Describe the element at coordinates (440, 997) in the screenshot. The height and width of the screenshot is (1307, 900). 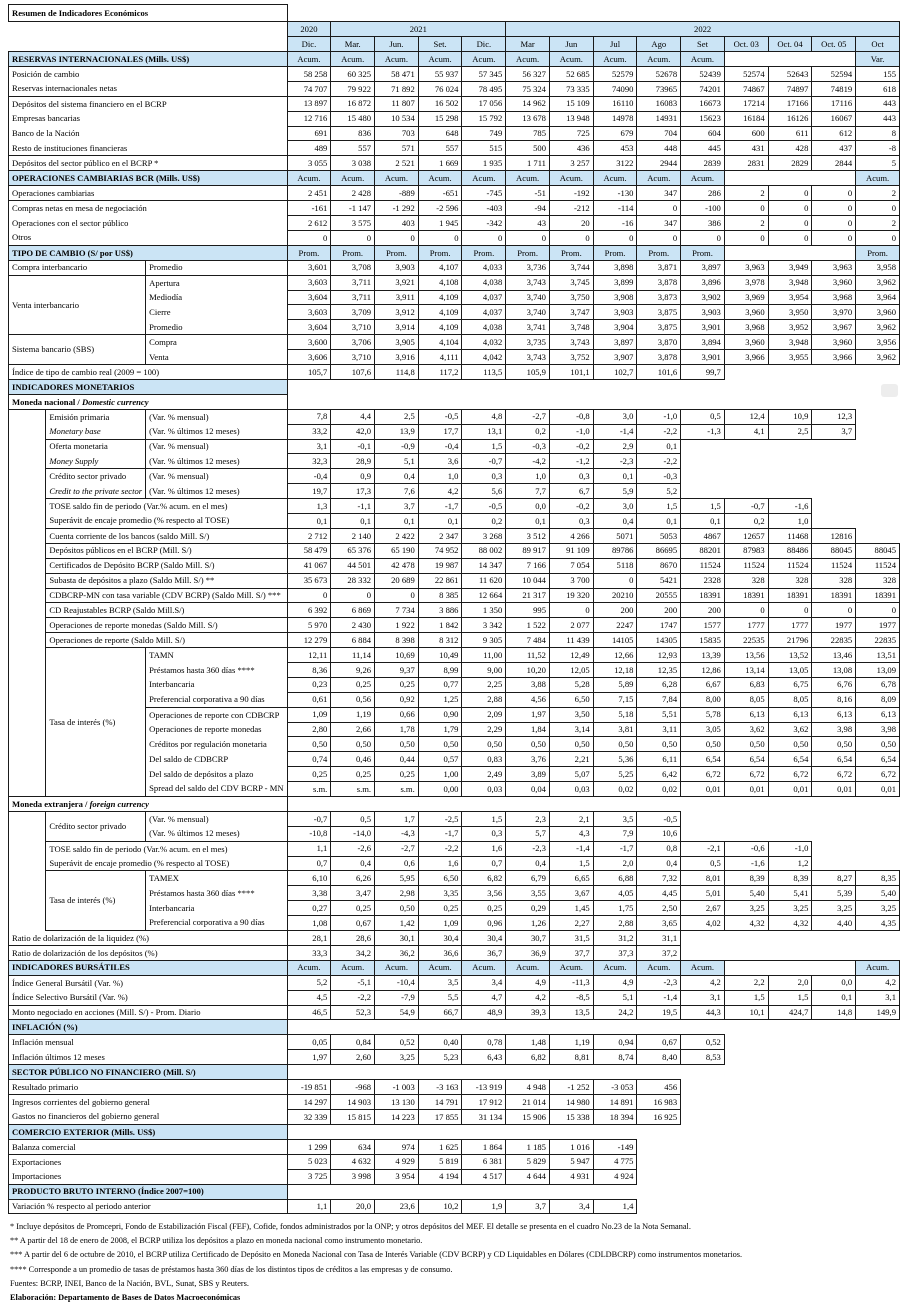
I see `value-cell: 5,5` at that location.